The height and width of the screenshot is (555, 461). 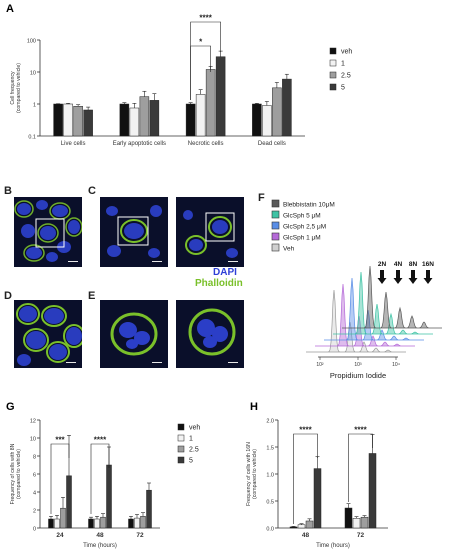 What do you see at coordinates (34, 476) in the screenshot?
I see `y-tick-label: 6` at bounding box center [34, 476].